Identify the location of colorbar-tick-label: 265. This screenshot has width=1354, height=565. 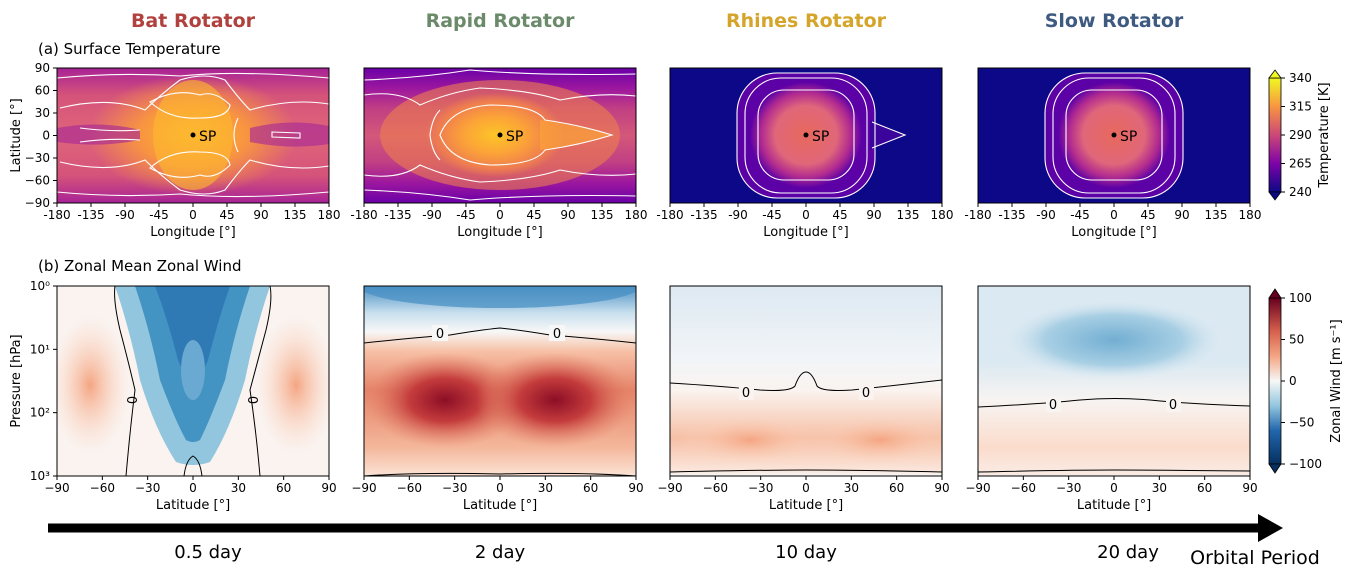
(1300, 164).